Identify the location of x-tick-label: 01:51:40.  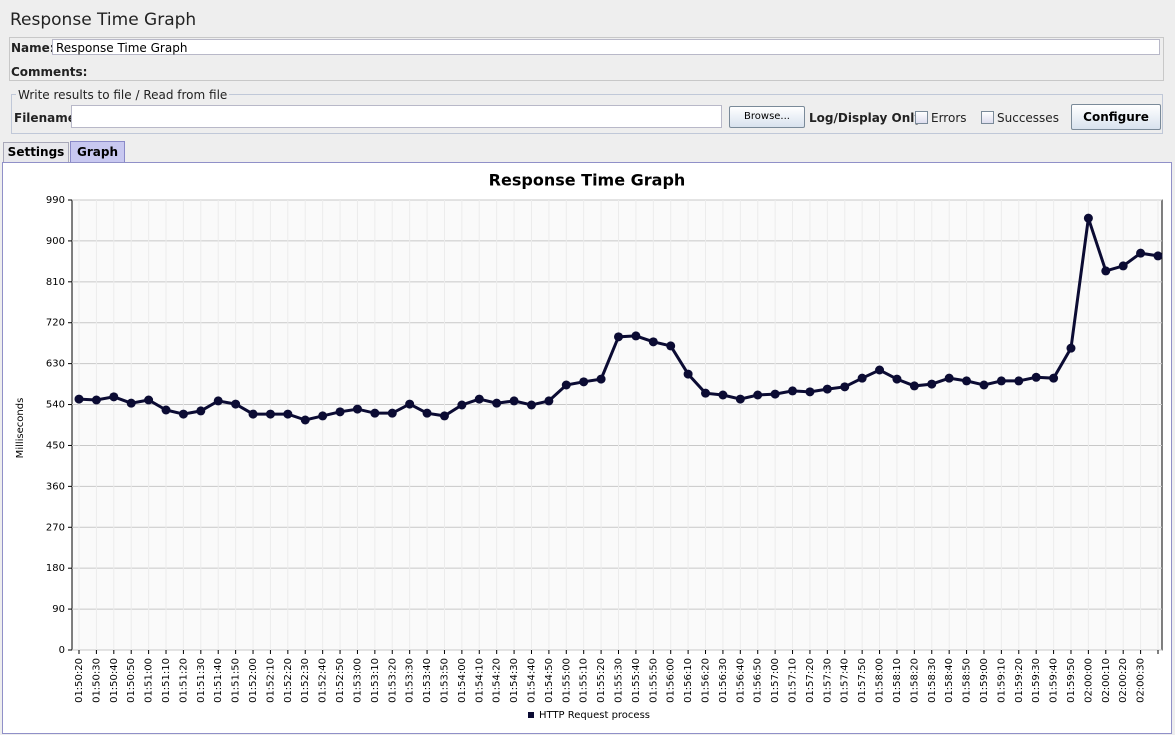
(218, 680).